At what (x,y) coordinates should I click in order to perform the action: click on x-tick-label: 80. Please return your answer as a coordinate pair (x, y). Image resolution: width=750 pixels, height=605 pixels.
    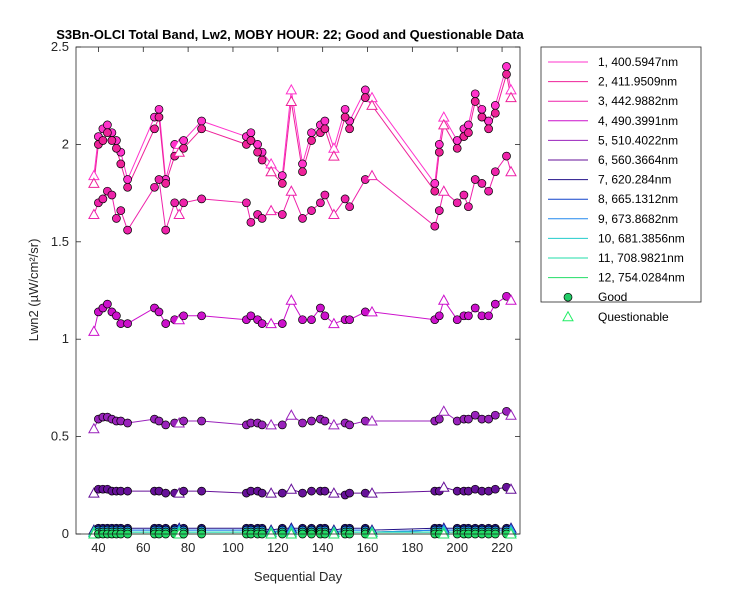
    Looking at the image, I should click on (188, 547).